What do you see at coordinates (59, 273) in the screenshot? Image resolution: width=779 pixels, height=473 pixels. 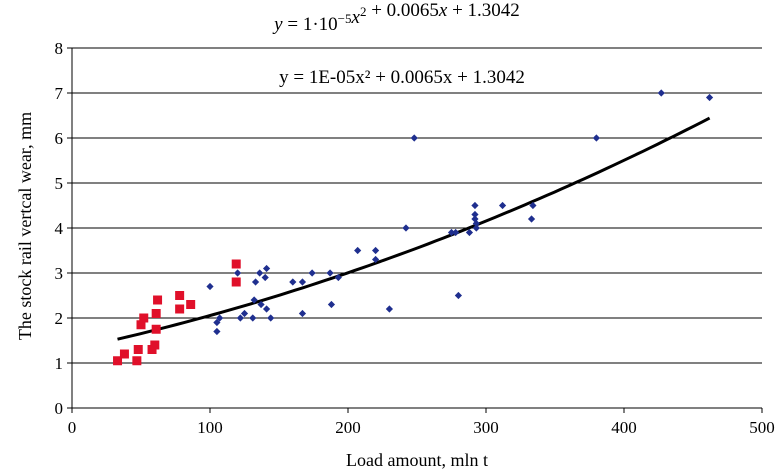 I see `y-tick-label: 3` at bounding box center [59, 273].